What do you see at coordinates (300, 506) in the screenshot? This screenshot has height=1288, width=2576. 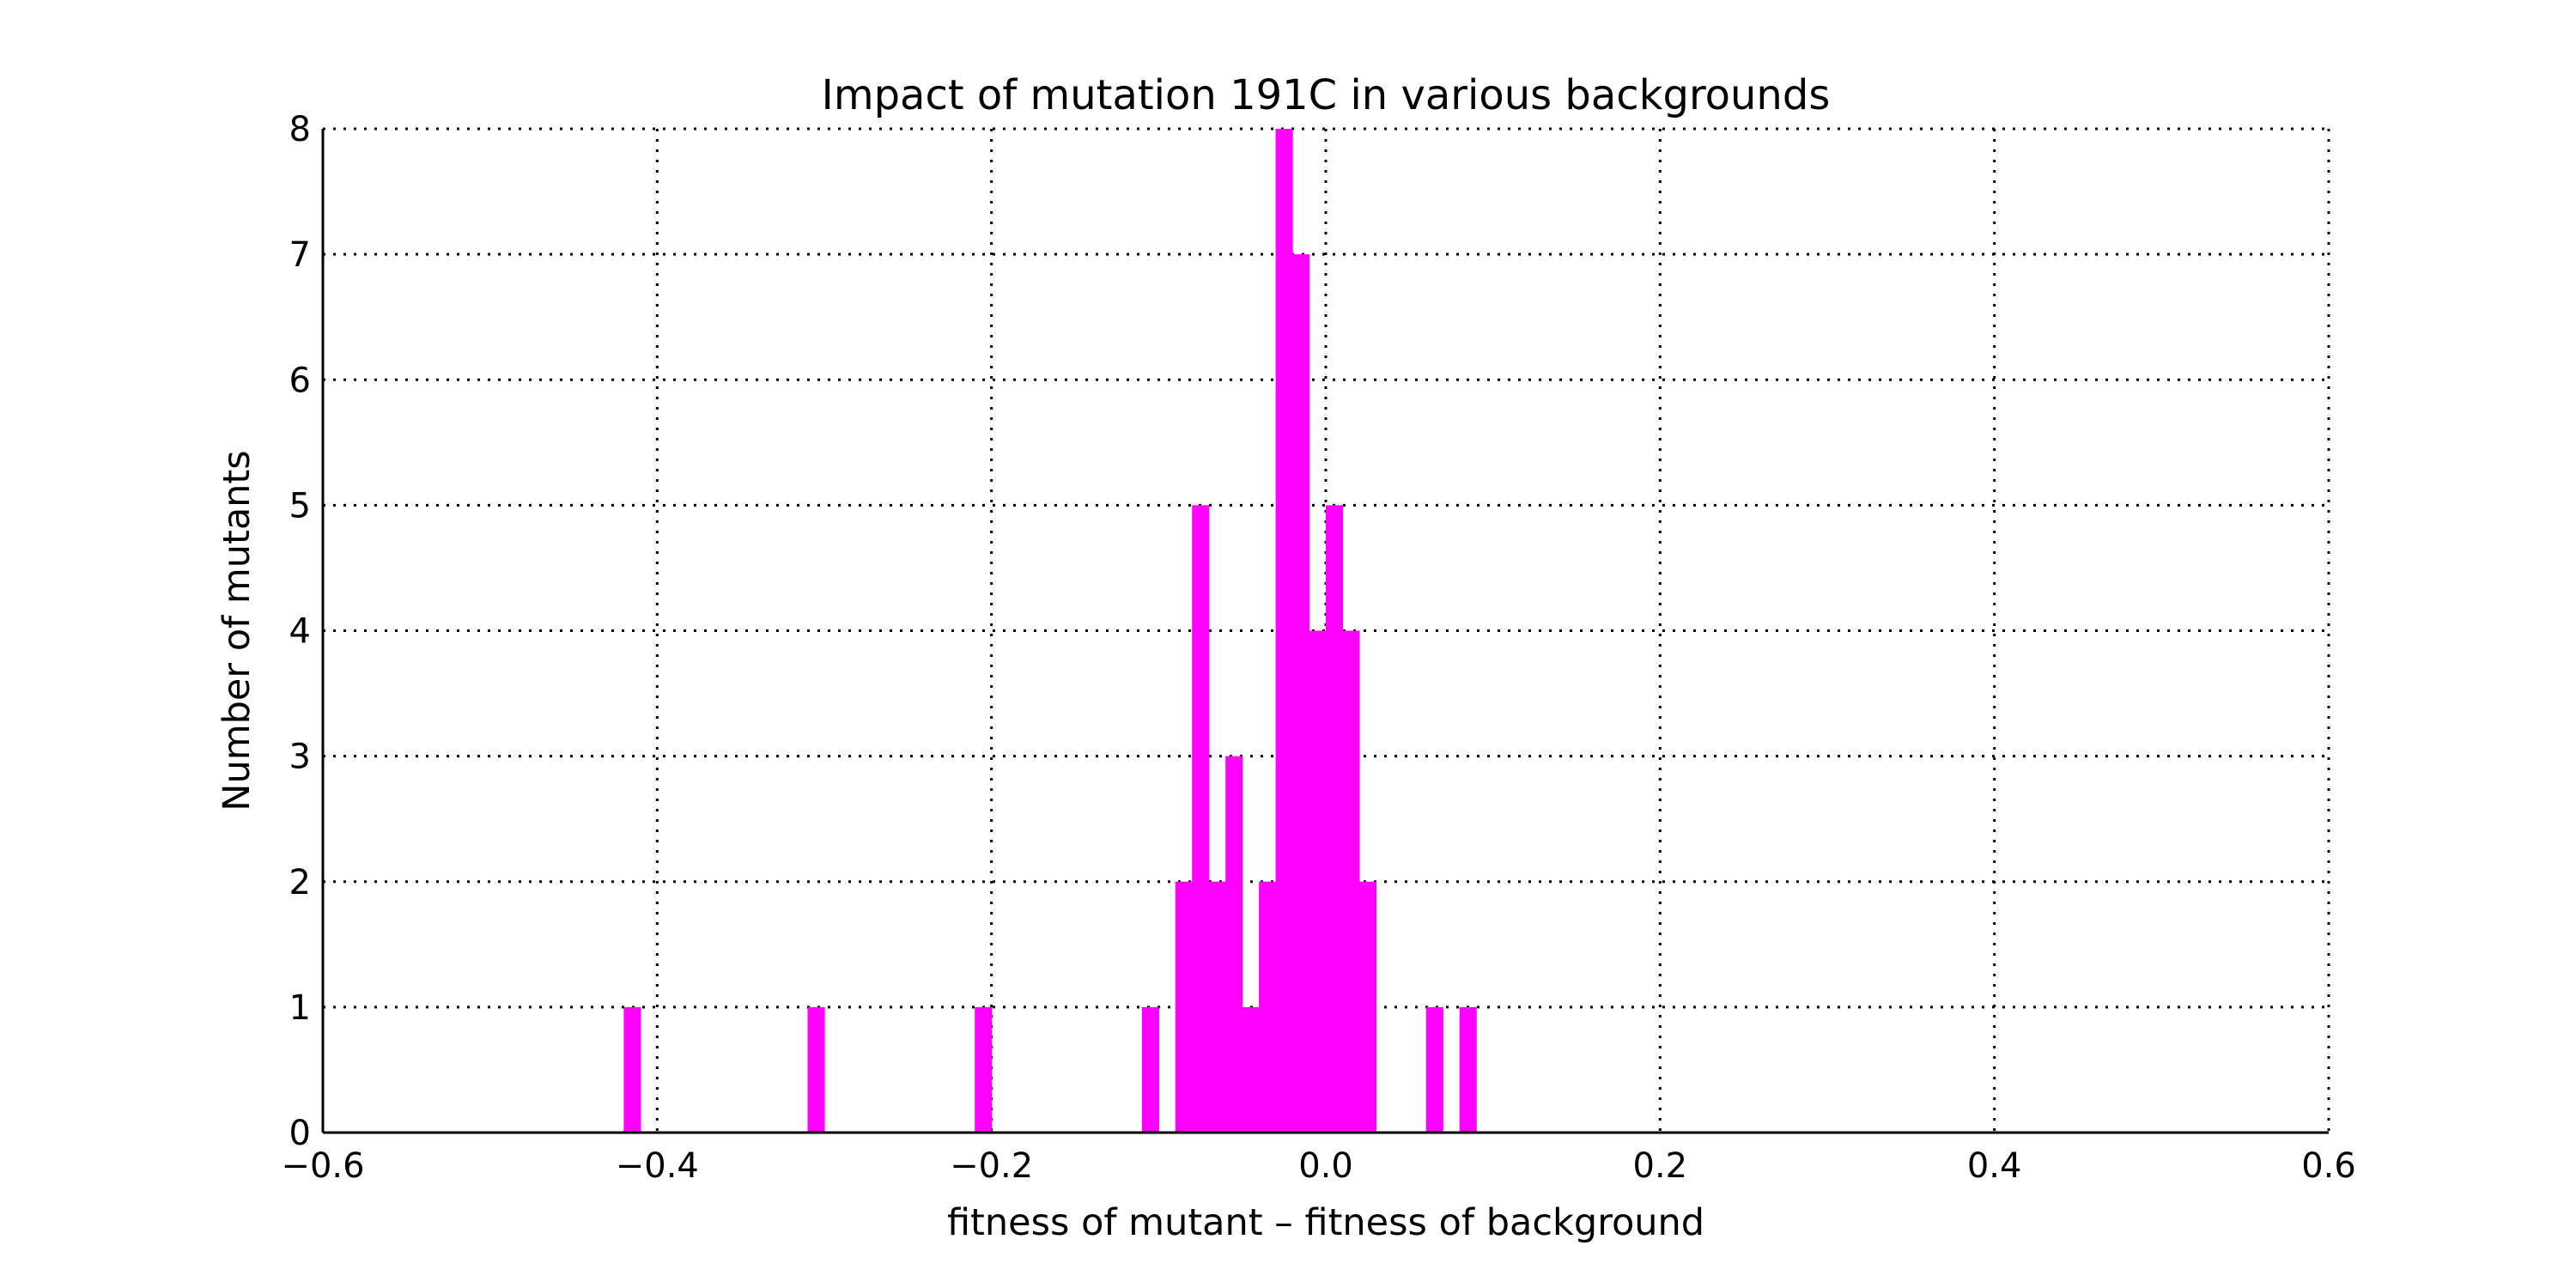 I see `y-tick-label: 5` at bounding box center [300, 506].